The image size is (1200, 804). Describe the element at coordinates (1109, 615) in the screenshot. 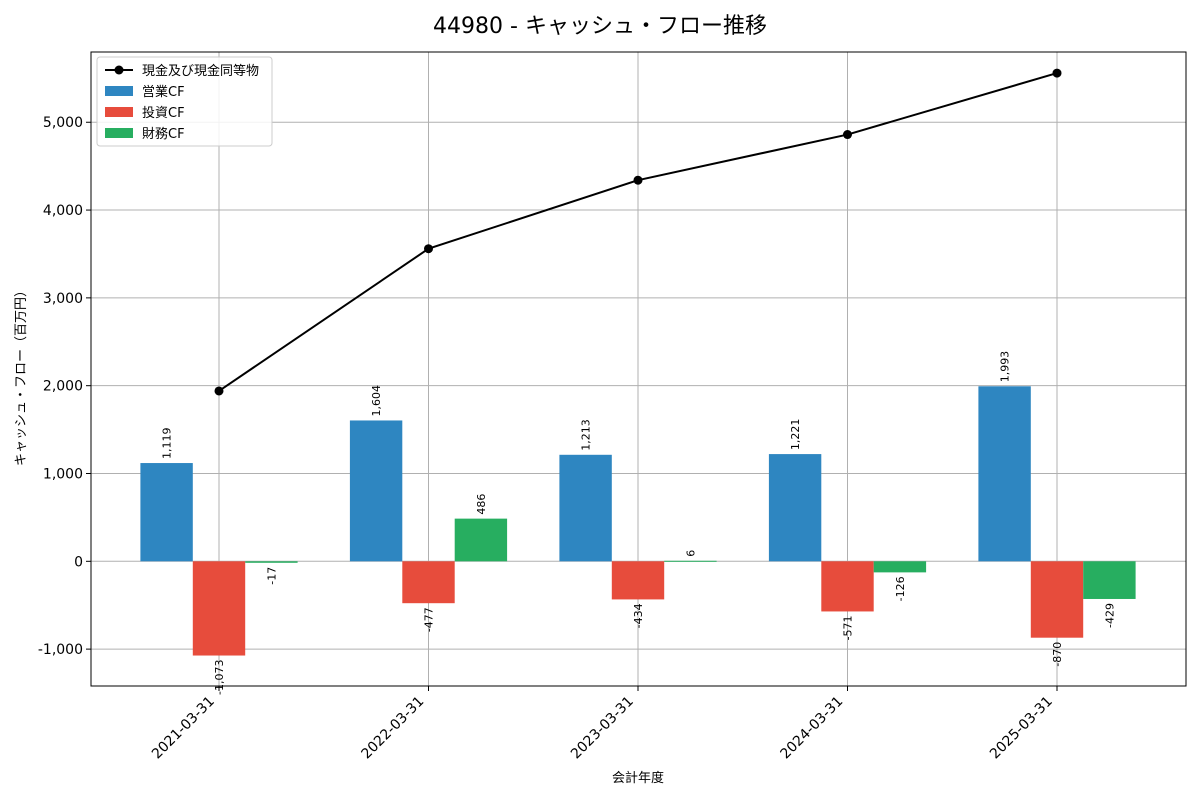

I see `bar-value-label: -429` at that location.